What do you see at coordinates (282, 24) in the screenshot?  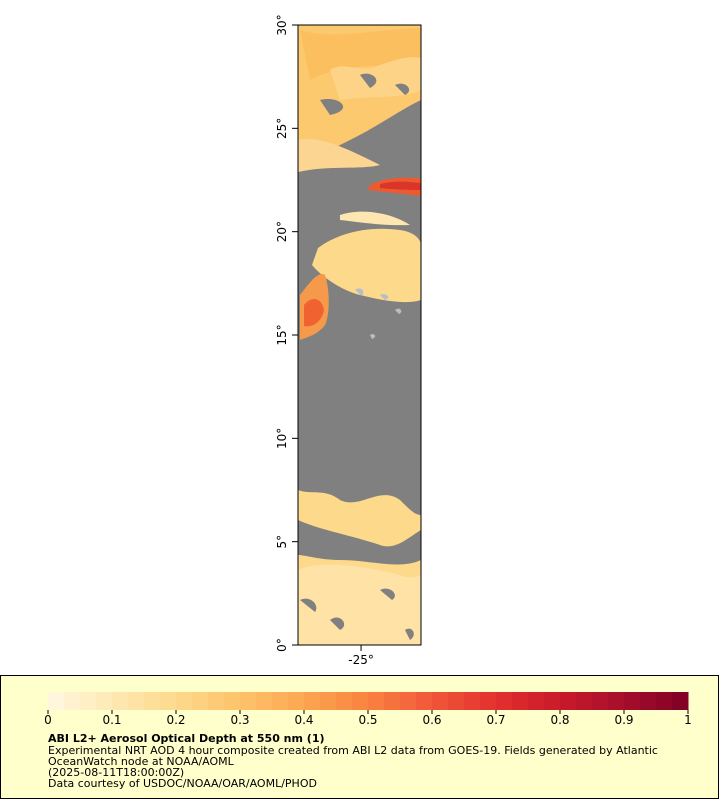 I see `y-tick-label: 30°` at bounding box center [282, 24].